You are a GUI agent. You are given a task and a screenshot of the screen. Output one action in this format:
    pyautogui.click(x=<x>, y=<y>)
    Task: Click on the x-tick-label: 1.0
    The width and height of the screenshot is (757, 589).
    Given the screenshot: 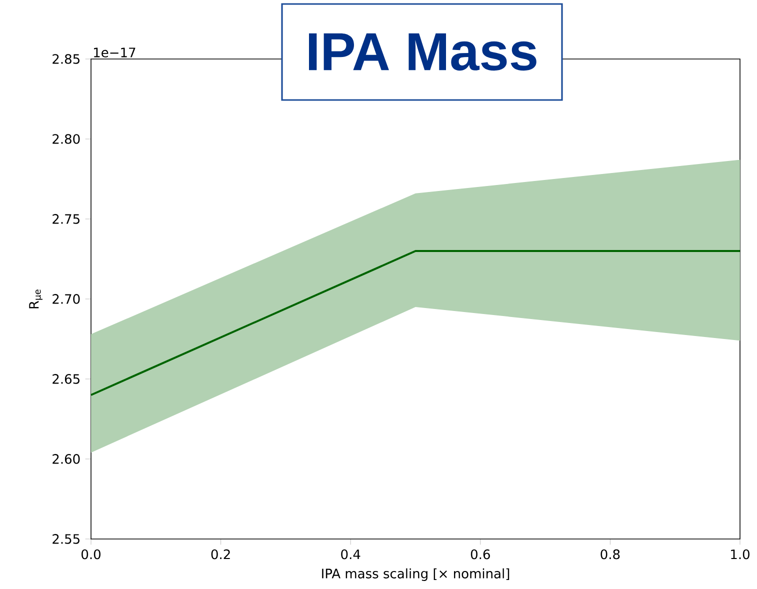 What is the action you would take?
    pyautogui.click(x=740, y=554)
    